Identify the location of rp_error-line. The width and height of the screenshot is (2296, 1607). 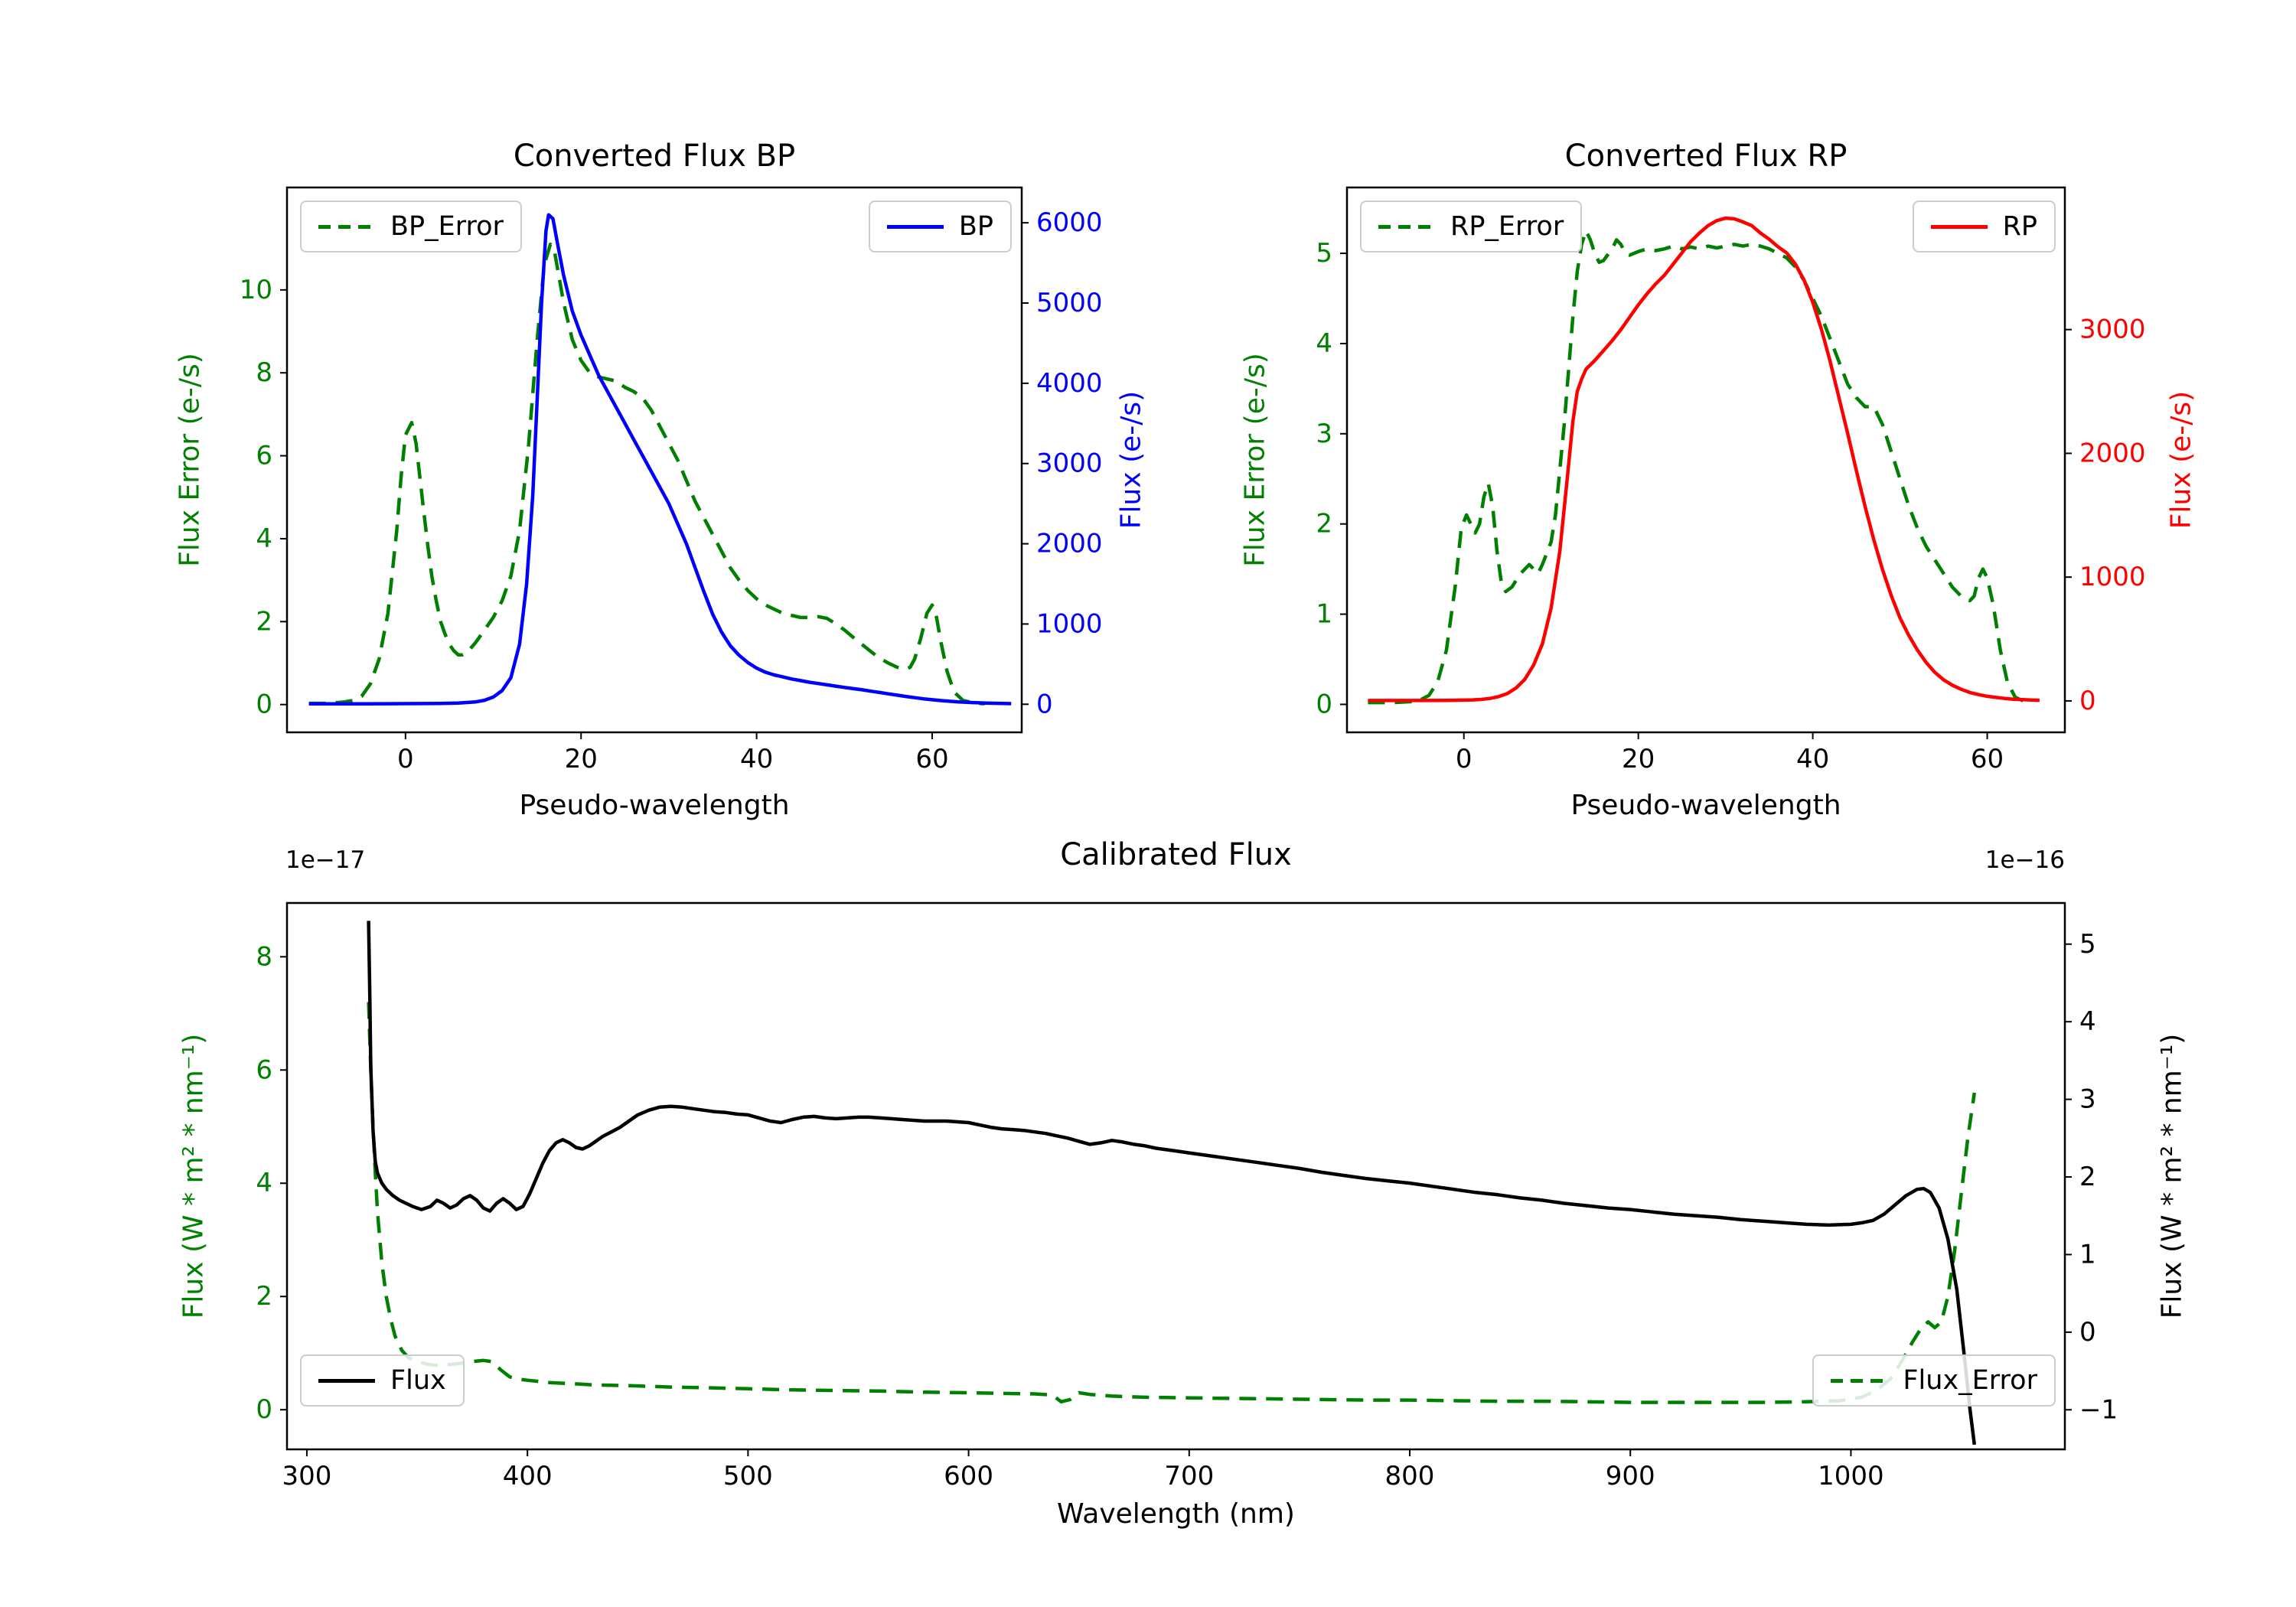
(1697, 467).